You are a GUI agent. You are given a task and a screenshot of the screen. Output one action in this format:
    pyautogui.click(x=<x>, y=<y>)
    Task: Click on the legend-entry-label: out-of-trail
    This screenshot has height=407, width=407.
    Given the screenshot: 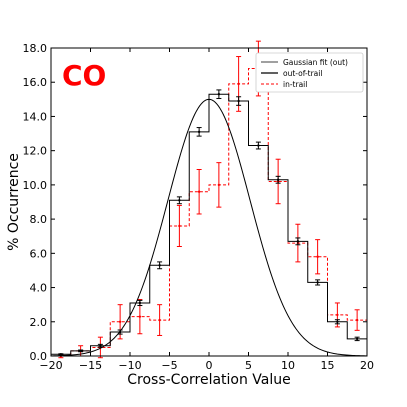 What is the action you would take?
    pyautogui.click(x=302, y=73)
    